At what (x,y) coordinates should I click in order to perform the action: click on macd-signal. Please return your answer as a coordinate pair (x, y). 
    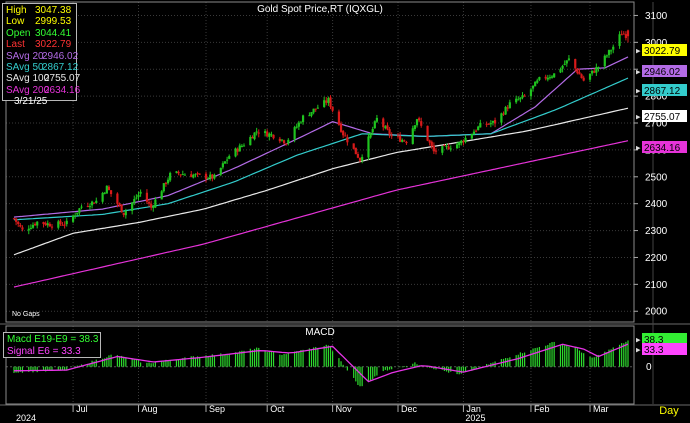
    Looking at the image, I should click on (321, 363).